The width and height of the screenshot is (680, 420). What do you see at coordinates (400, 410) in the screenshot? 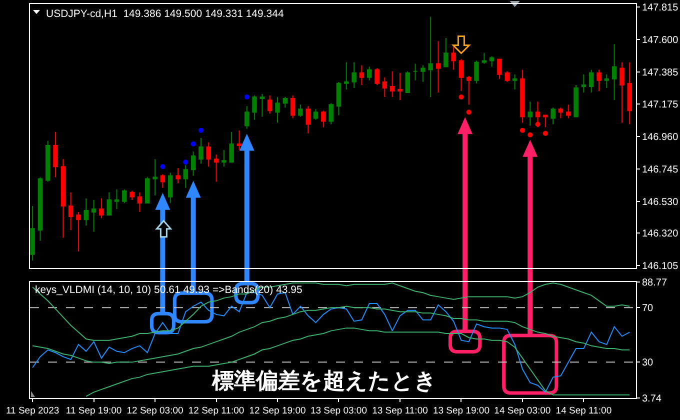
I see `x-tick-label: 13 Sep 11:00` at bounding box center [400, 410].